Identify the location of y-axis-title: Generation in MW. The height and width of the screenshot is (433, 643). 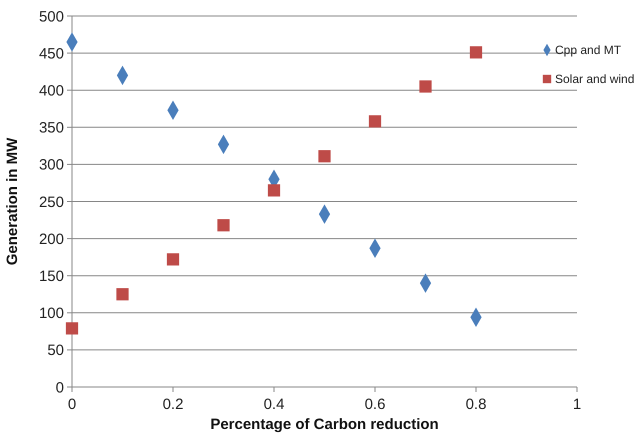
(12, 201).